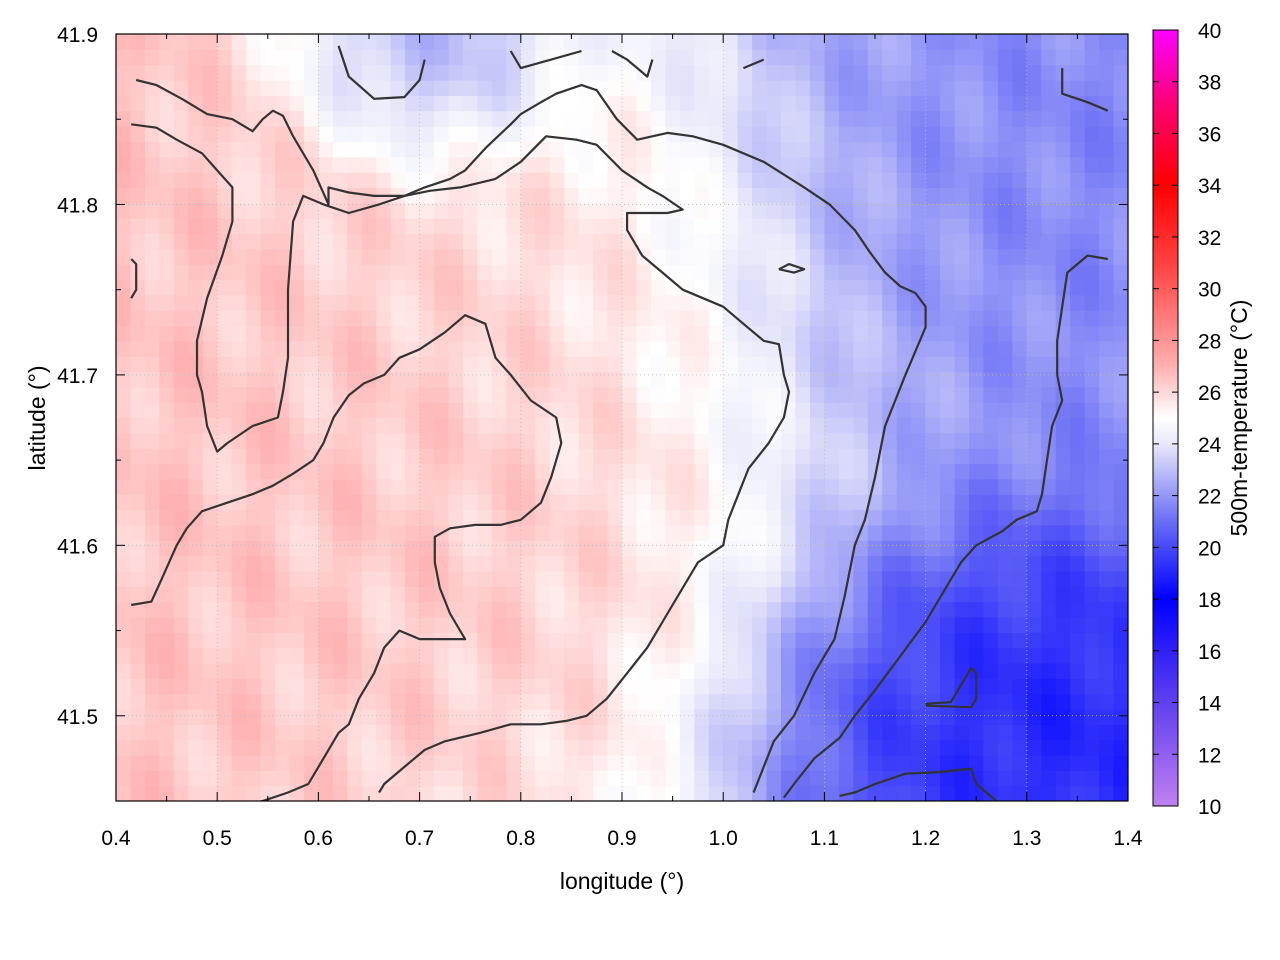  What do you see at coordinates (622, 881) in the screenshot?
I see `x-axis-label: longitude (°)` at bounding box center [622, 881].